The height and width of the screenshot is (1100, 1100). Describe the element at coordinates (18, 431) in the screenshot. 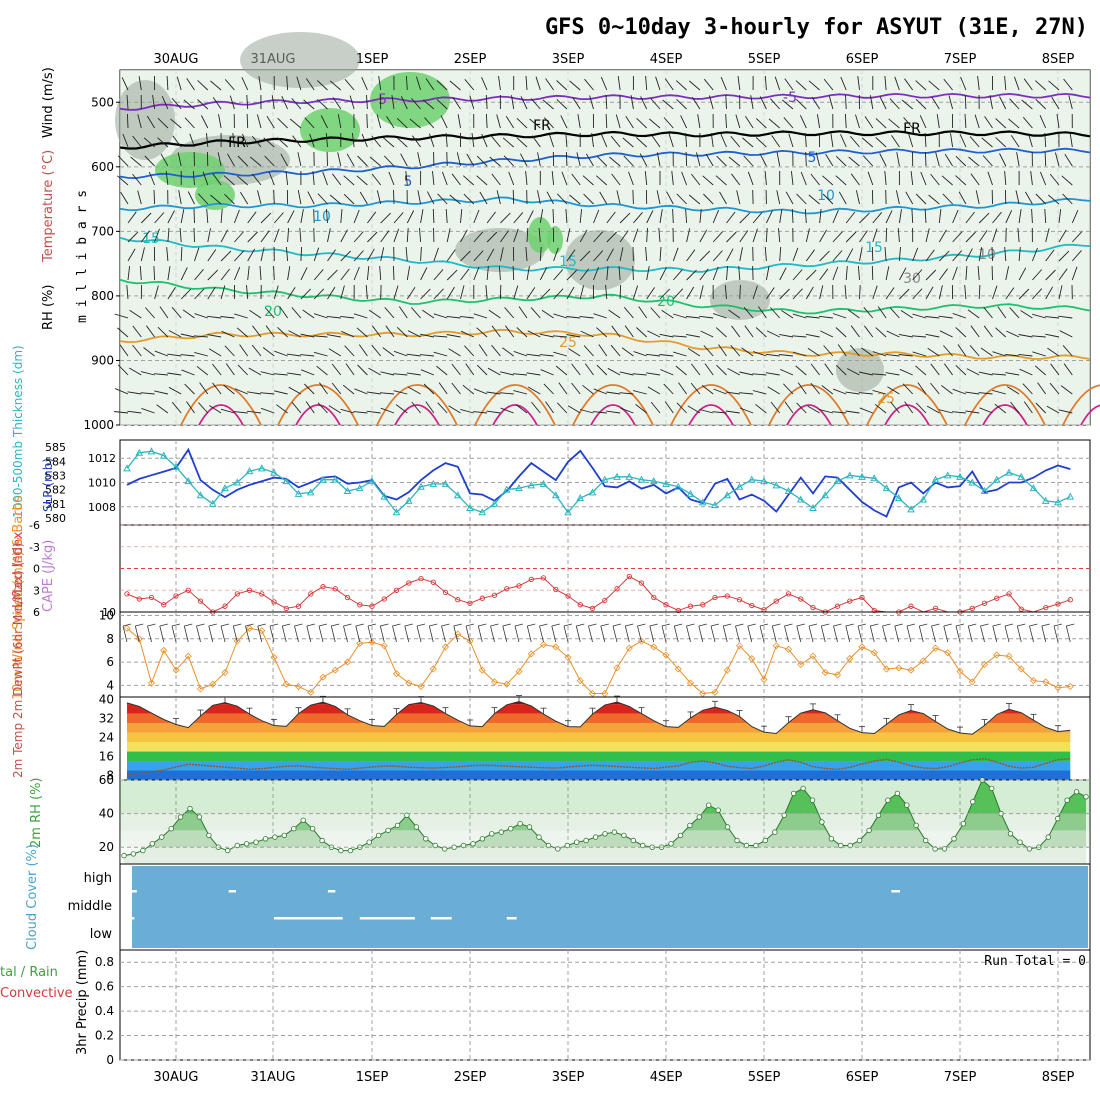

I see `slp-ylabel-left-text: 1000-500mb Thickness (dm)` at that location.